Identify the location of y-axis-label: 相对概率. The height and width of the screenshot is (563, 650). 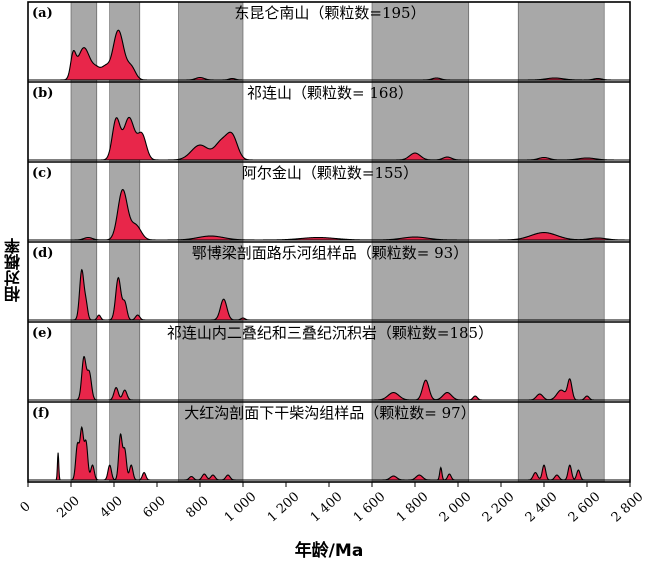
(13, 270).